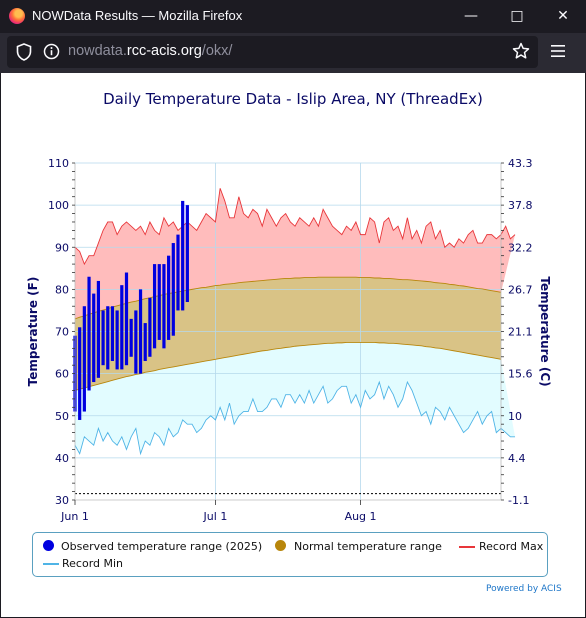 The width and height of the screenshot is (586, 618). I want to click on shield-icon, so click(24, 52).